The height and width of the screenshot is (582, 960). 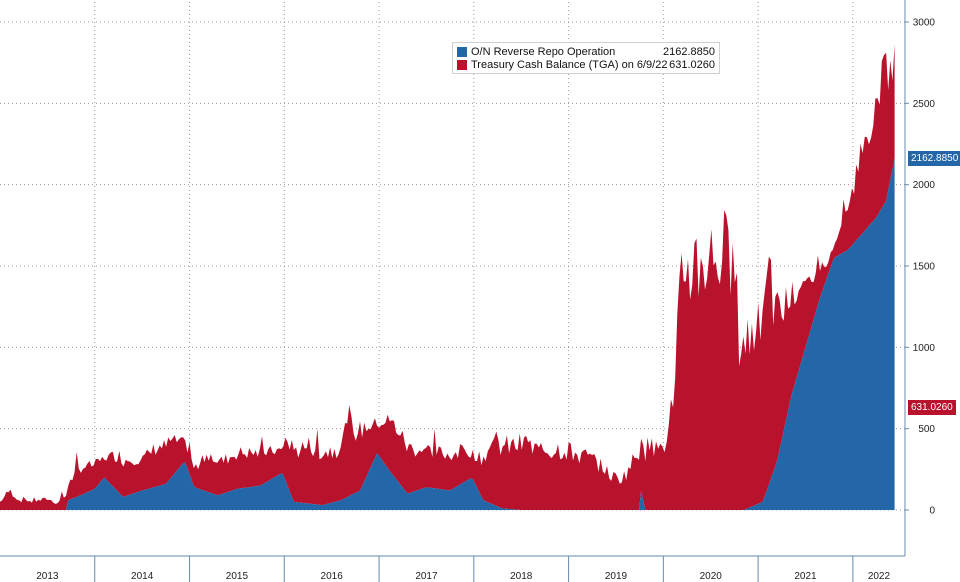 What do you see at coordinates (462, 52) in the screenshot?
I see `legend-swatch-reverse-repo` at bounding box center [462, 52].